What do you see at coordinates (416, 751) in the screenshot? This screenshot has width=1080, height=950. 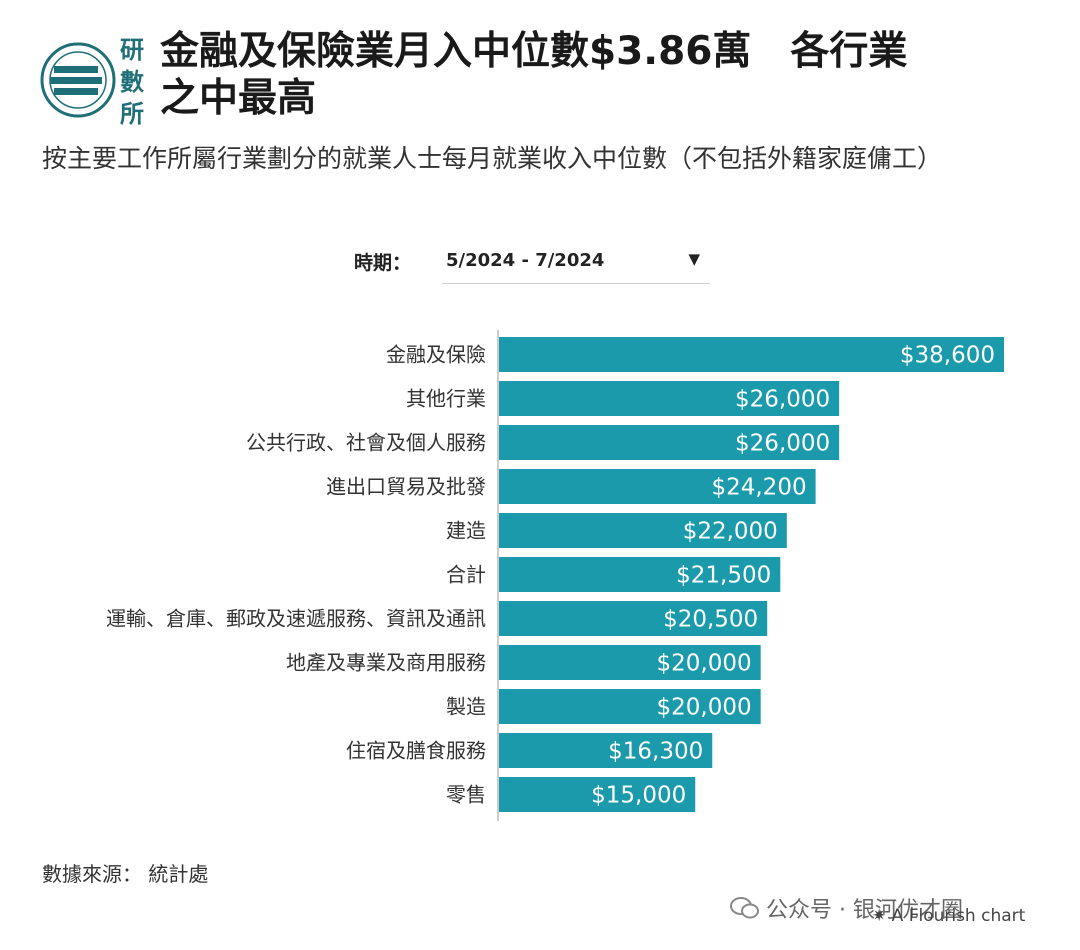 I see `category-label-9: 住宿及膳食服務` at bounding box center [416, 751].